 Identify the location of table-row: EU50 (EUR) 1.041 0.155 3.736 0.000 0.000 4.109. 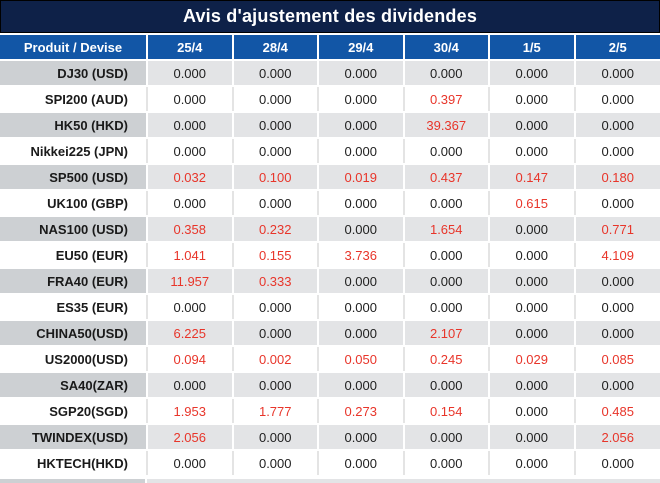
(330, 255).